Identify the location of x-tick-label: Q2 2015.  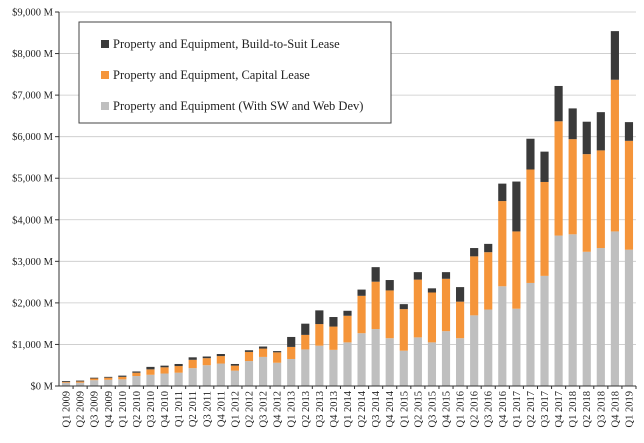
(418, 409).